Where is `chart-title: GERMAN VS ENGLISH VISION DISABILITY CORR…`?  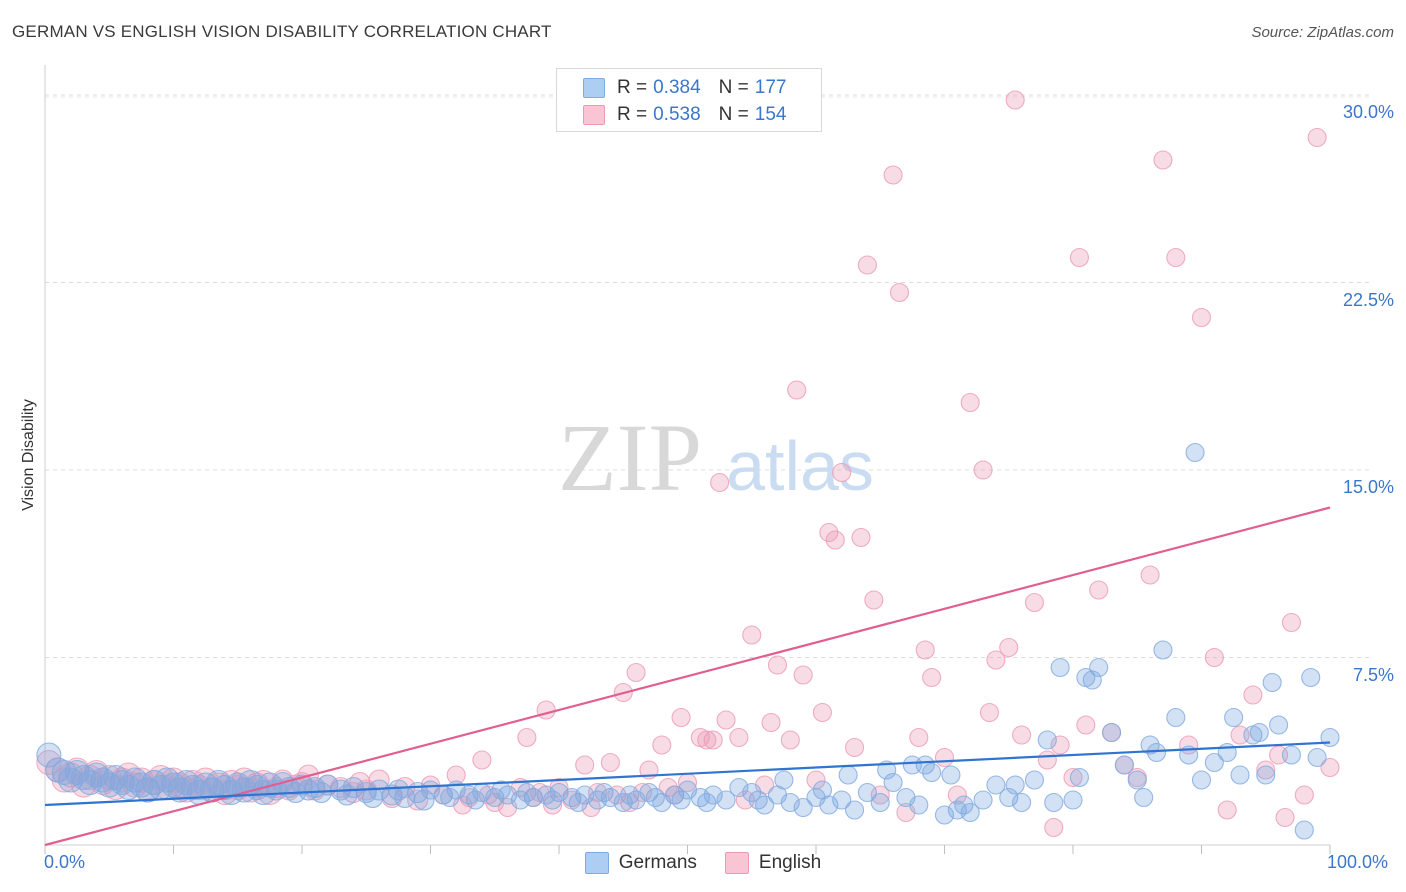 chart-title: GERMAN VS ENGLISH VISION DISABILITY CORR… is located at coordinates (282, 31).